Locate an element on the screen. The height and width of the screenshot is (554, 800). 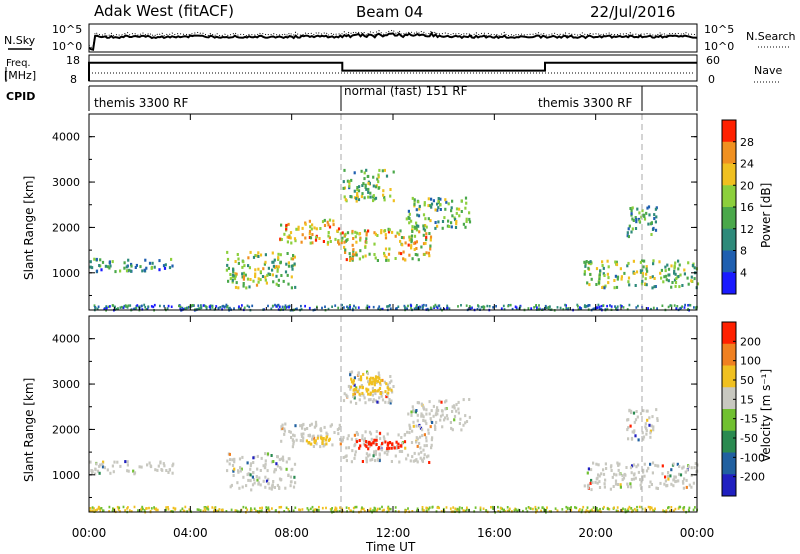
colorbar-tick-label: -100 is located at coordinates (752, 457).